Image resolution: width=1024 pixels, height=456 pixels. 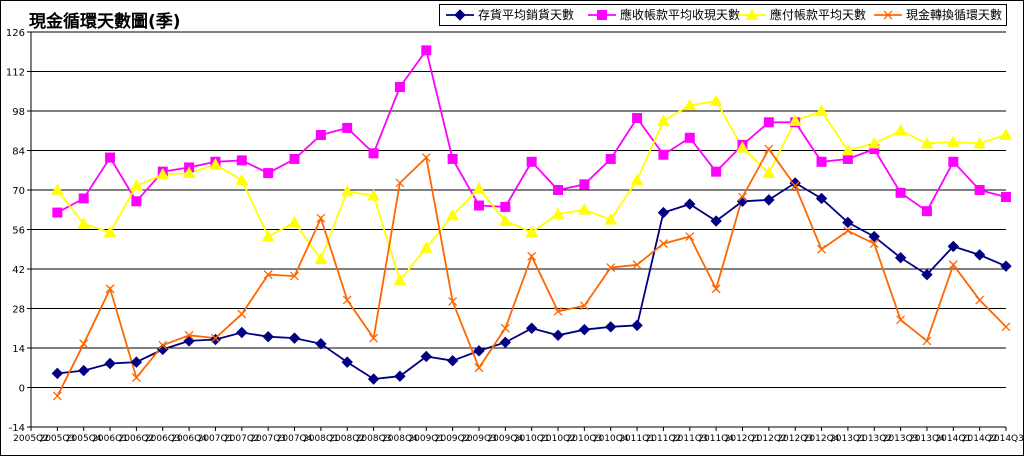 What do you see at coordinates (874, 439) in the screenshot?
I see `x-tick-label: 2013Q2` at bounding box center [874, 439].